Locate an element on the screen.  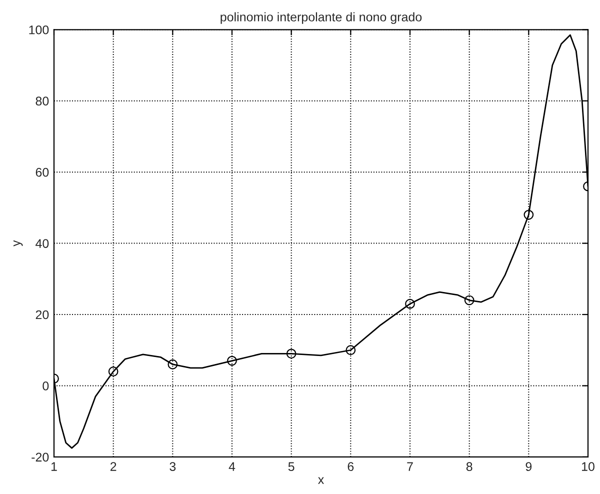
x-tick-label: 3 is located at coordinates (173, 466).